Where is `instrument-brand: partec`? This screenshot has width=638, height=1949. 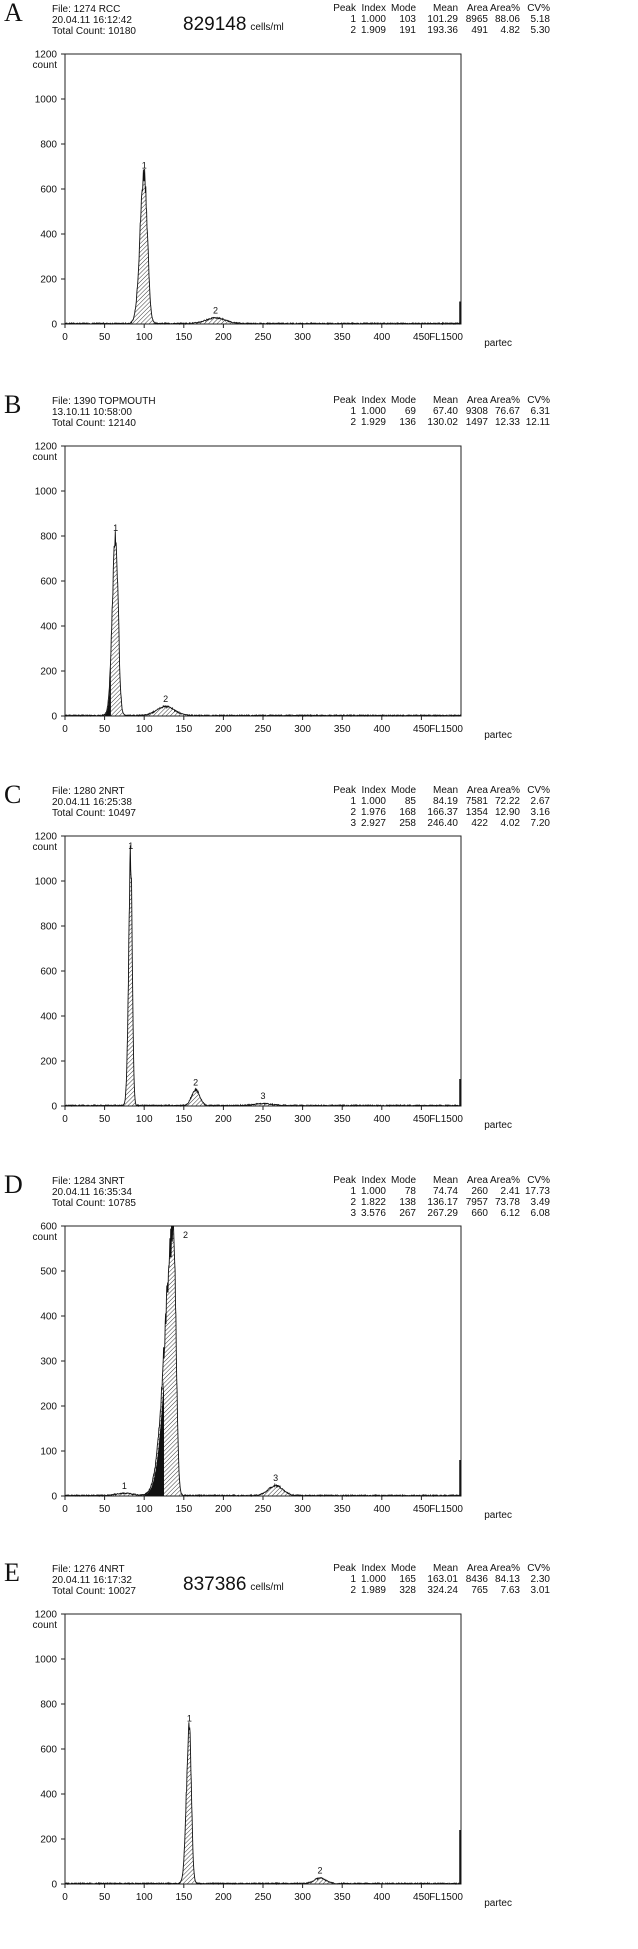
instrument-brand: partec is located at coordinates (498, 735).